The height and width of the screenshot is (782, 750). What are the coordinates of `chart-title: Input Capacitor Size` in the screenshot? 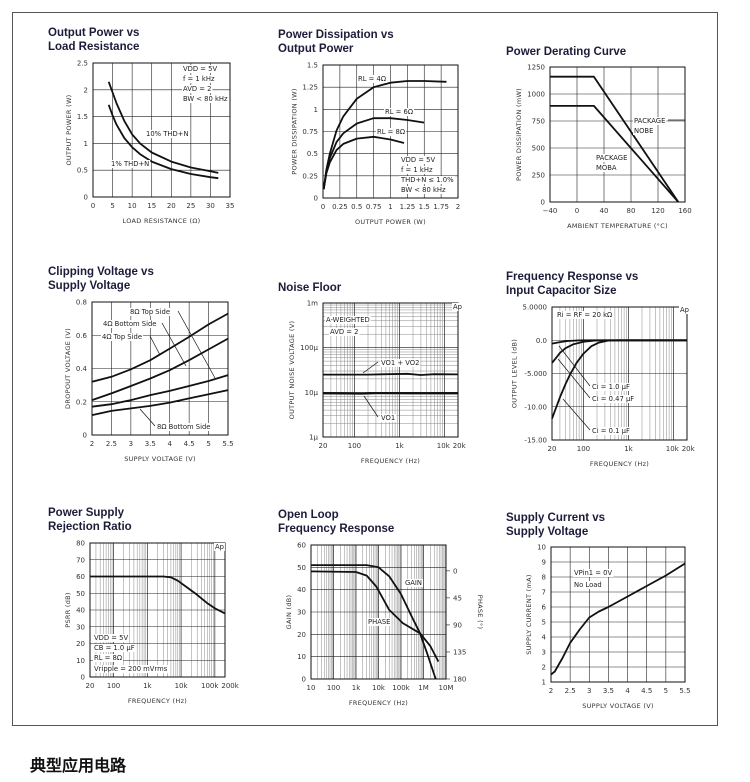 It's located at (561, 291).